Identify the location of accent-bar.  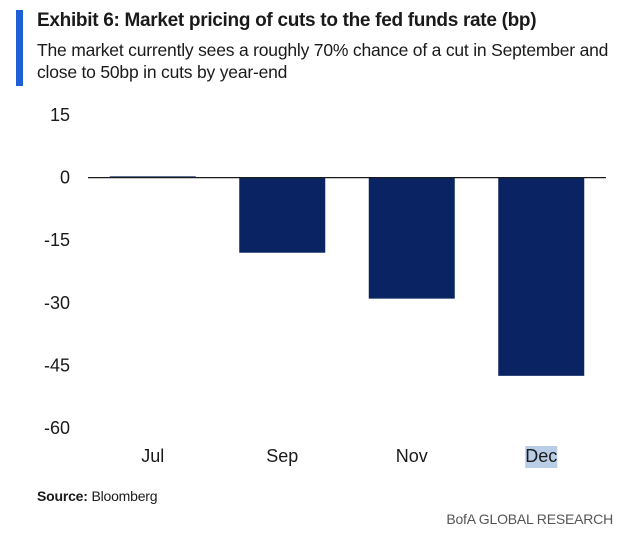
(19, 48).